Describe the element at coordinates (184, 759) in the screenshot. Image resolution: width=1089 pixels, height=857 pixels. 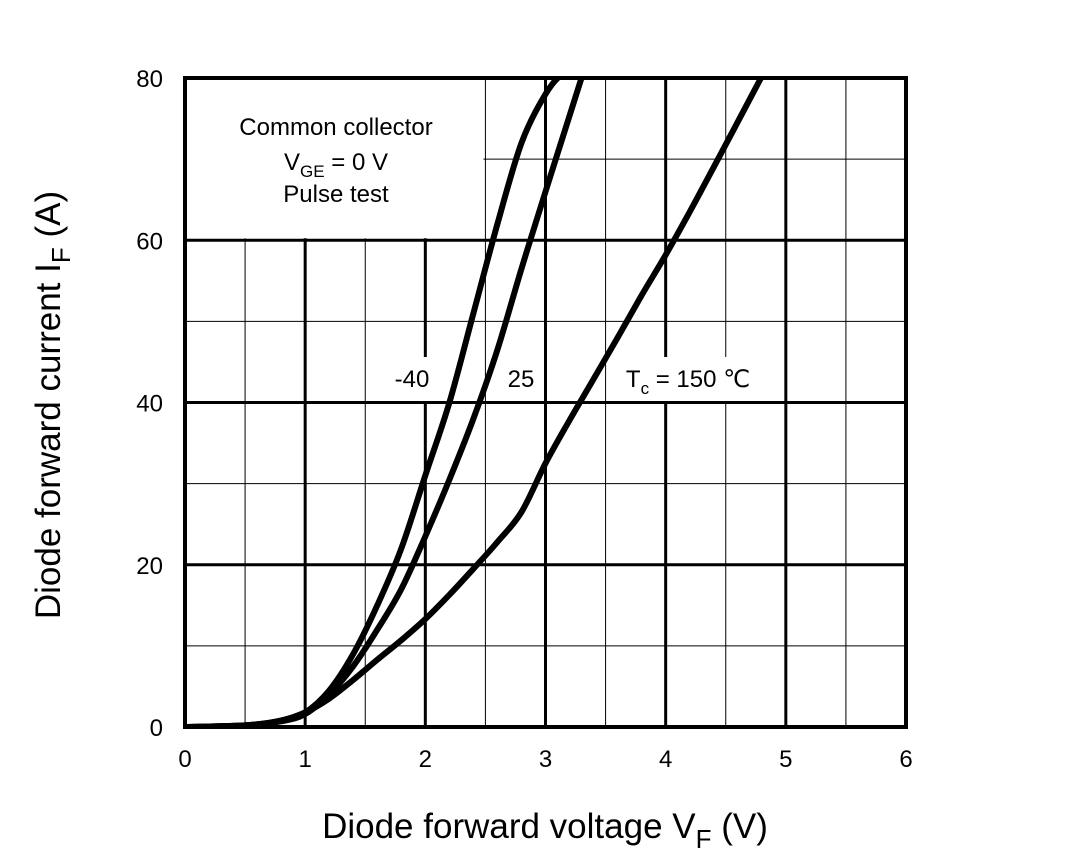
I see `x-tick-label: 0` at that location.